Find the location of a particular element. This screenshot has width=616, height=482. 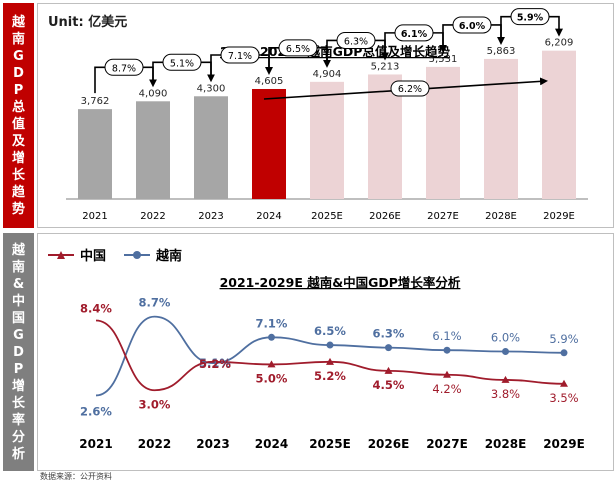

bar-value-label: 6,209 is located at coordinates (559, 43).